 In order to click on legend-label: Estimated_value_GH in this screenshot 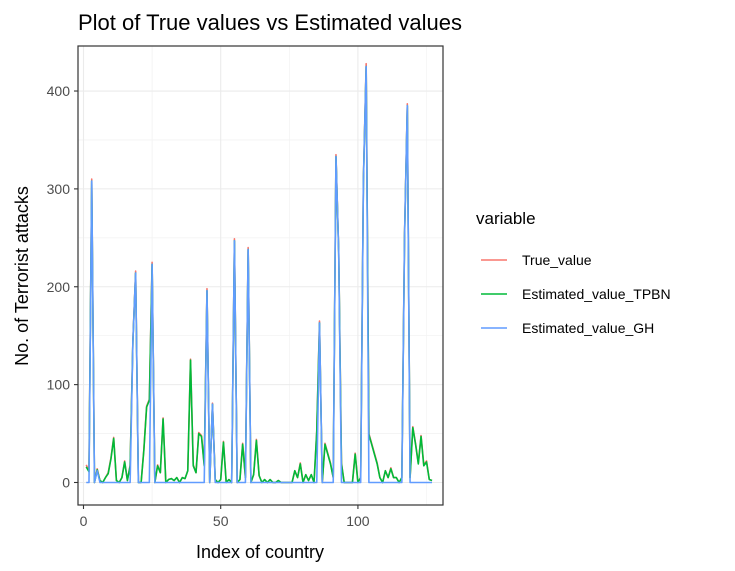, I will do `click(588, 328)`.